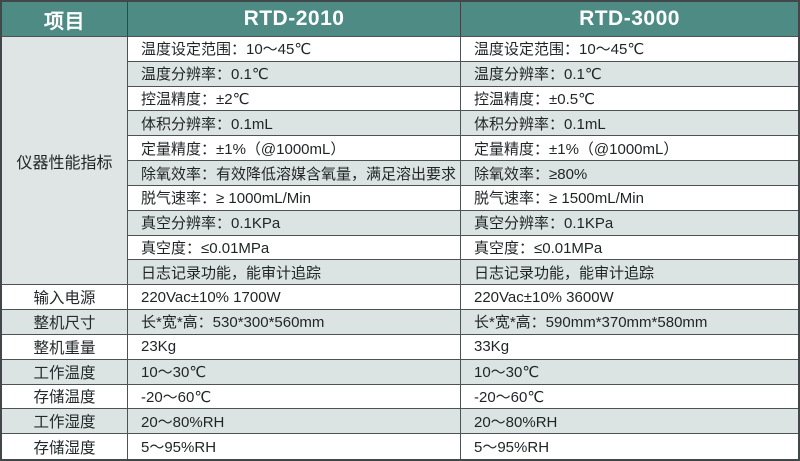  I want to click on header-rtd3000: RTD-3000, so click(629, 19).